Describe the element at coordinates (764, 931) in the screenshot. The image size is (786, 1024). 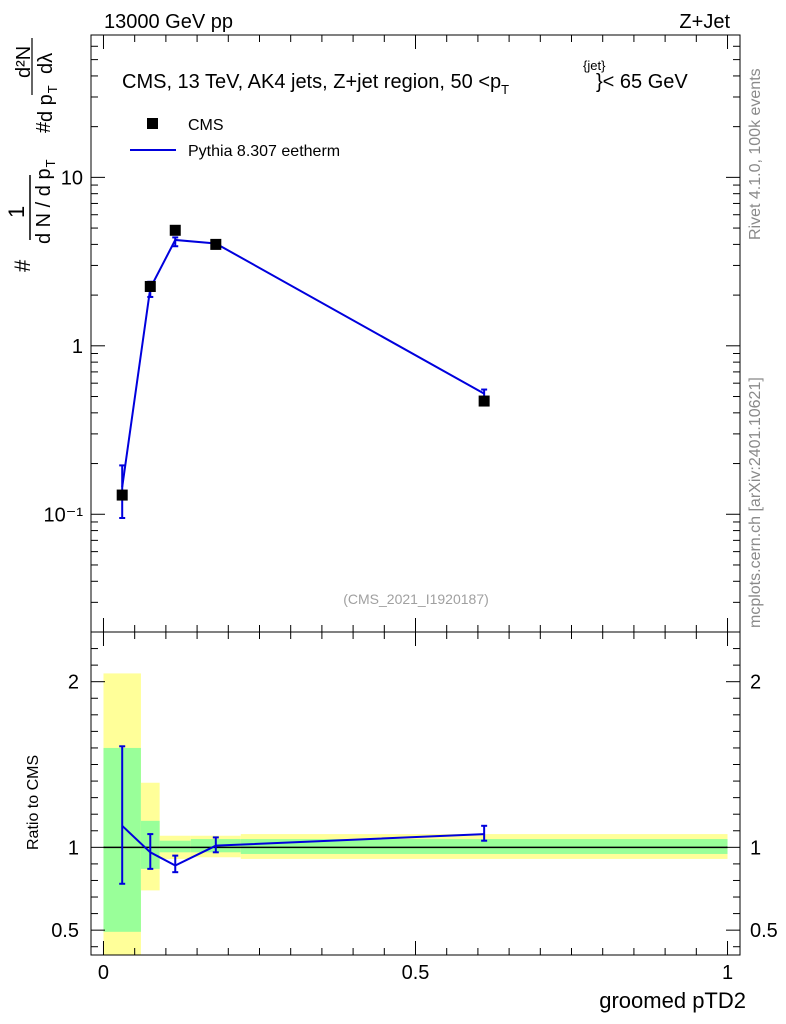
I see `ratio-y-tick-label-right: 0.5` at that location.